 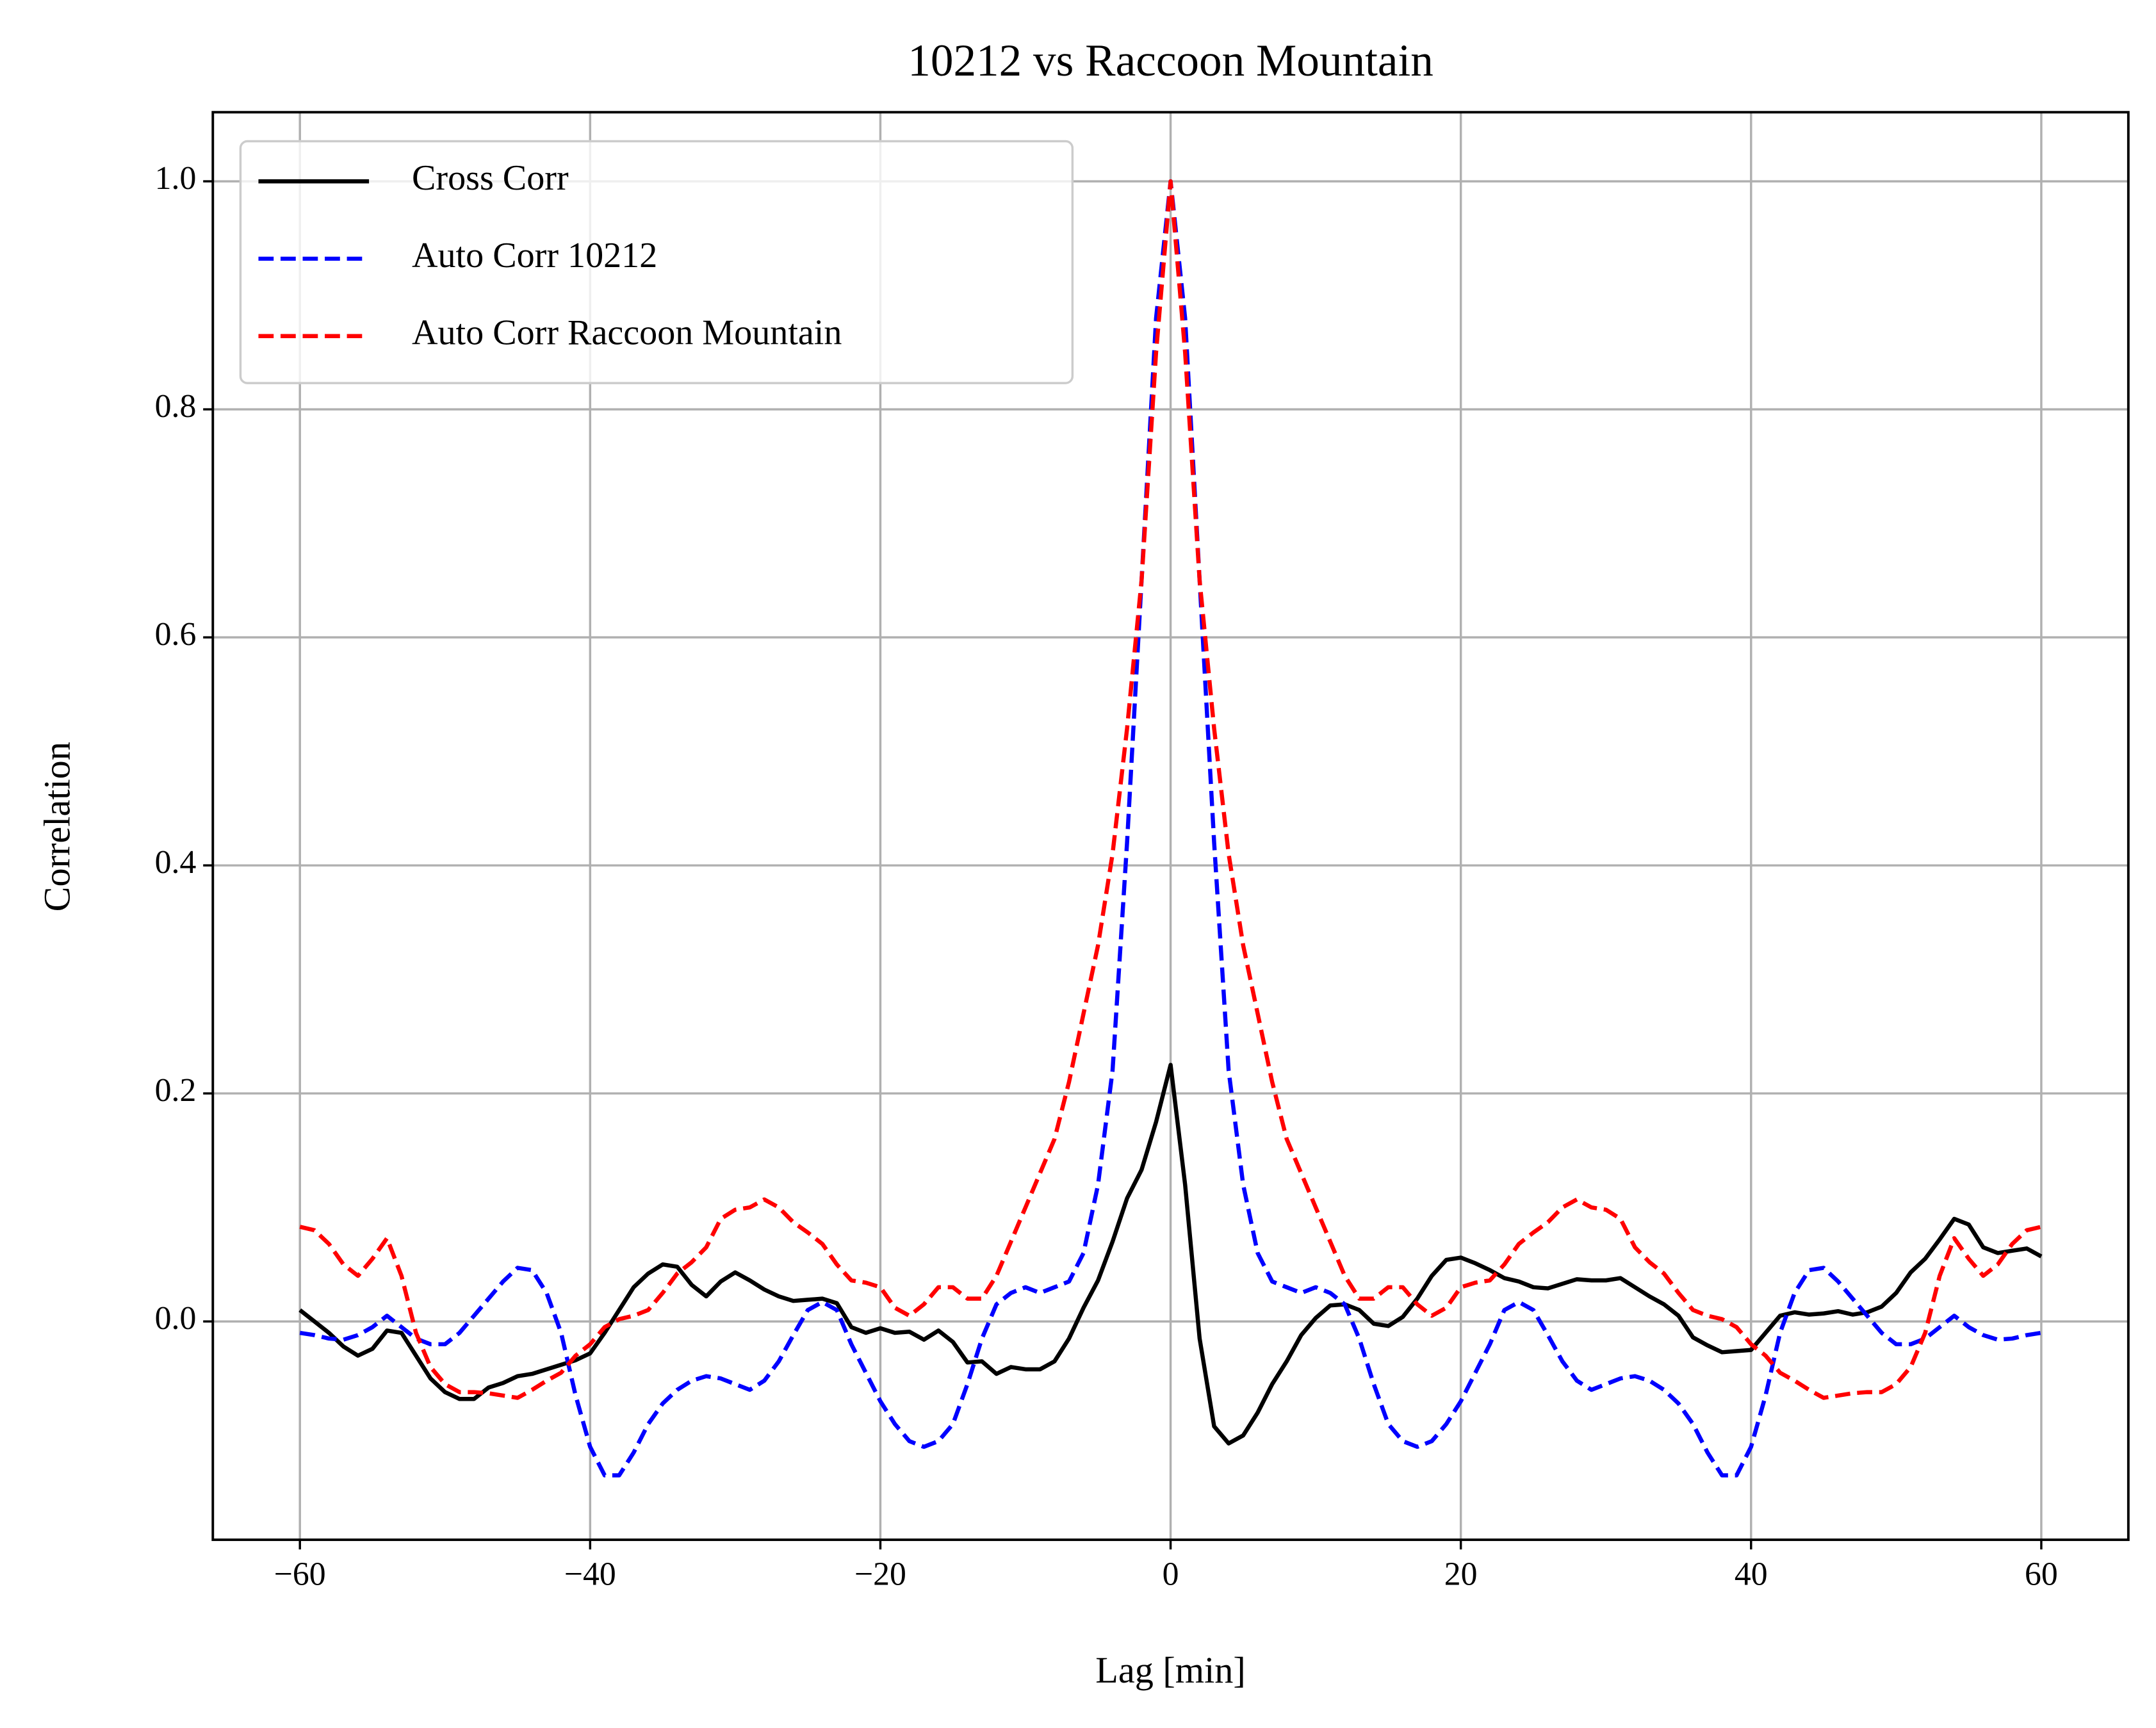 I want to click on x-tick-label: 0, so click(x=1171, y=1574).